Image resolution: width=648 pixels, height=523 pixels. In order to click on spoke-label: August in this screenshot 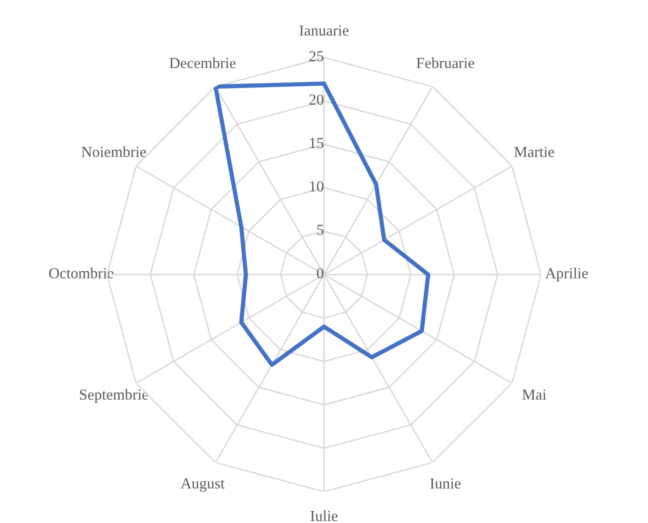, I will do `click(202, 485)`.